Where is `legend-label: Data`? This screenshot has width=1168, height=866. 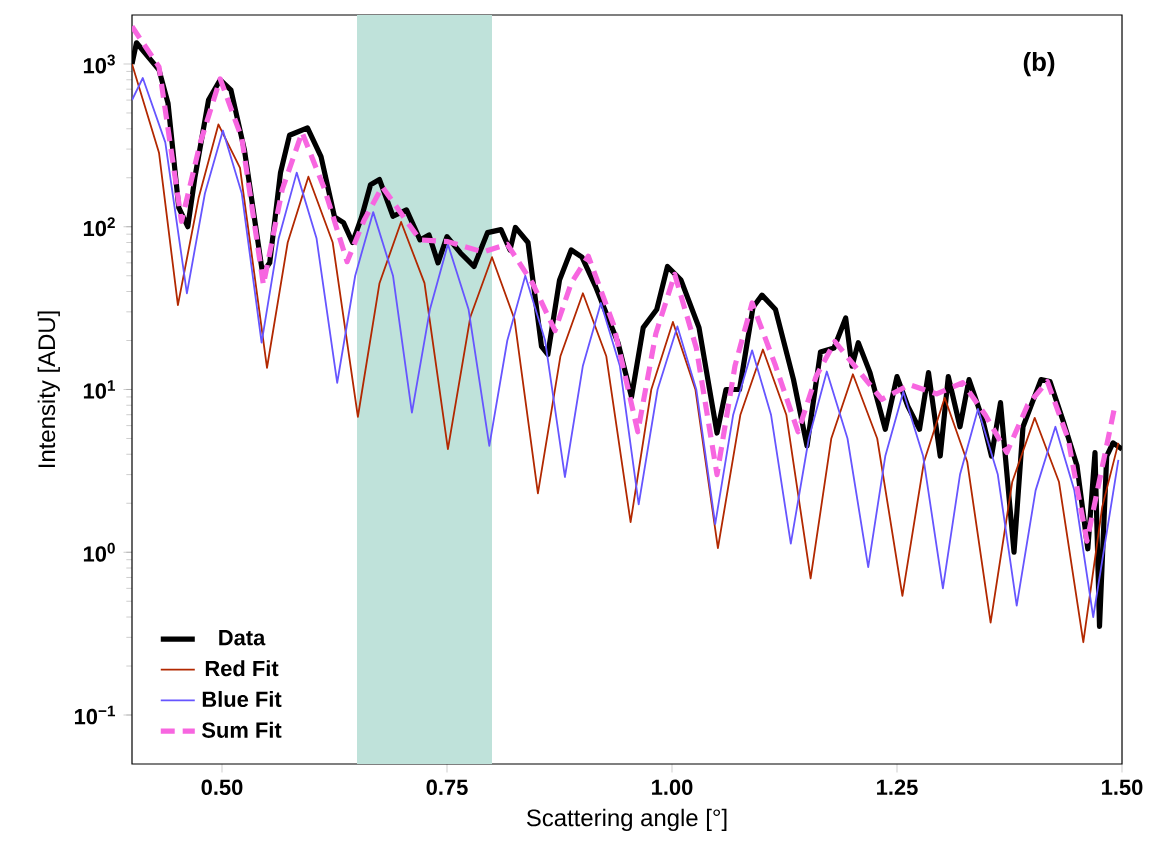 legend-label: Data is located at coordinates (242, 638).